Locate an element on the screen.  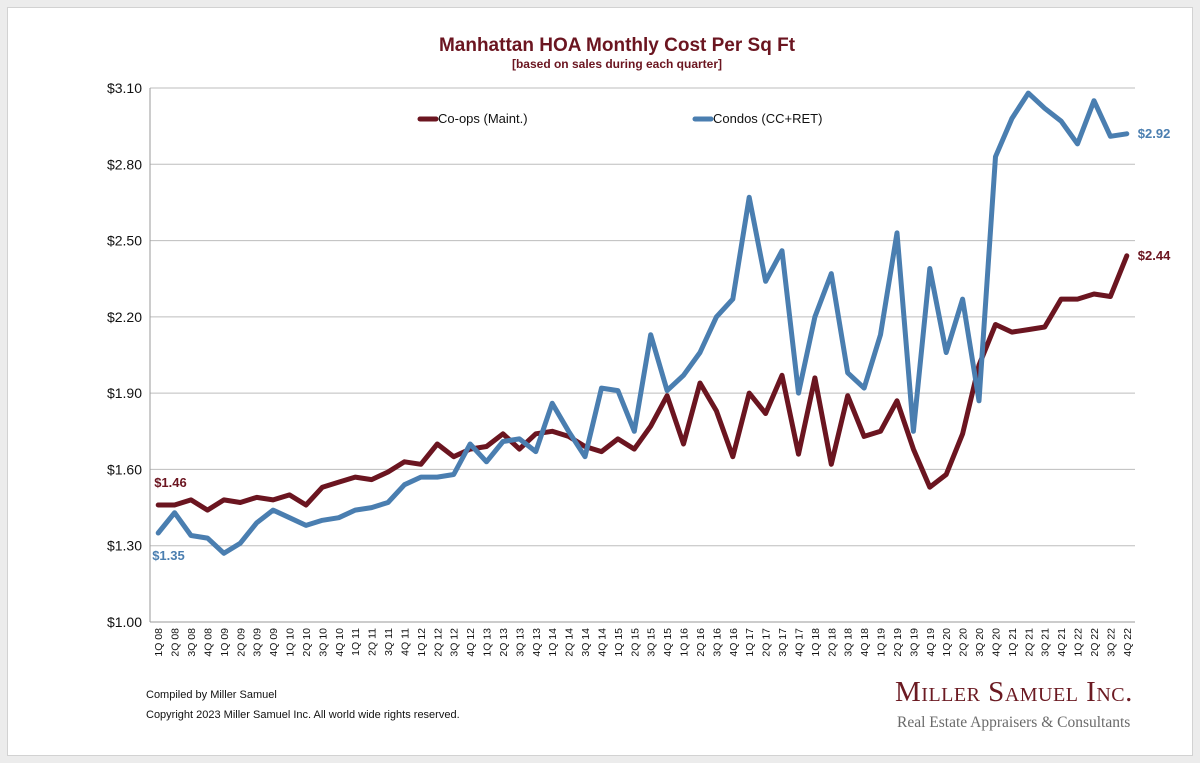
x-tick-label: 1Q 21 is located at coordinates (1013, 642).